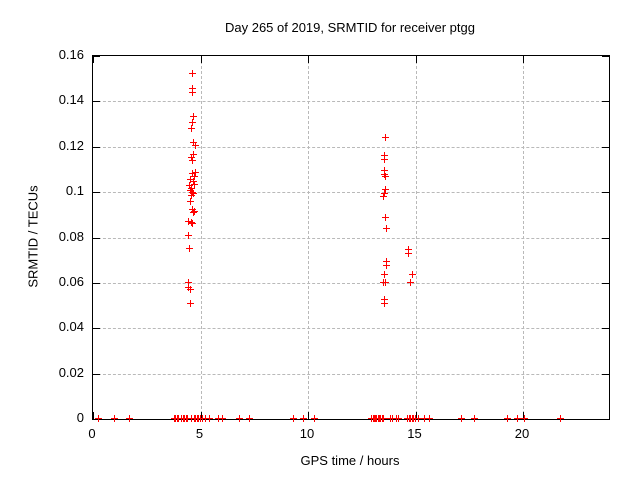  What do you see at coordinates (92, 433) in the screenshot?
I see `x-tick-label: 0` at bounding box center [92, 433].